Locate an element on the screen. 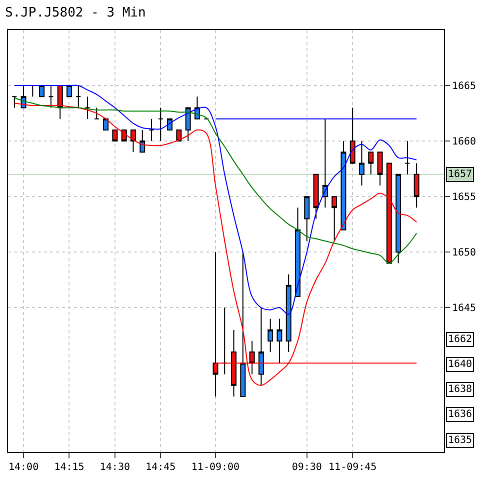 This screenshot has height=480, width=496. x-tick-label: 11-09:00 is located at coordinates (215, 467).